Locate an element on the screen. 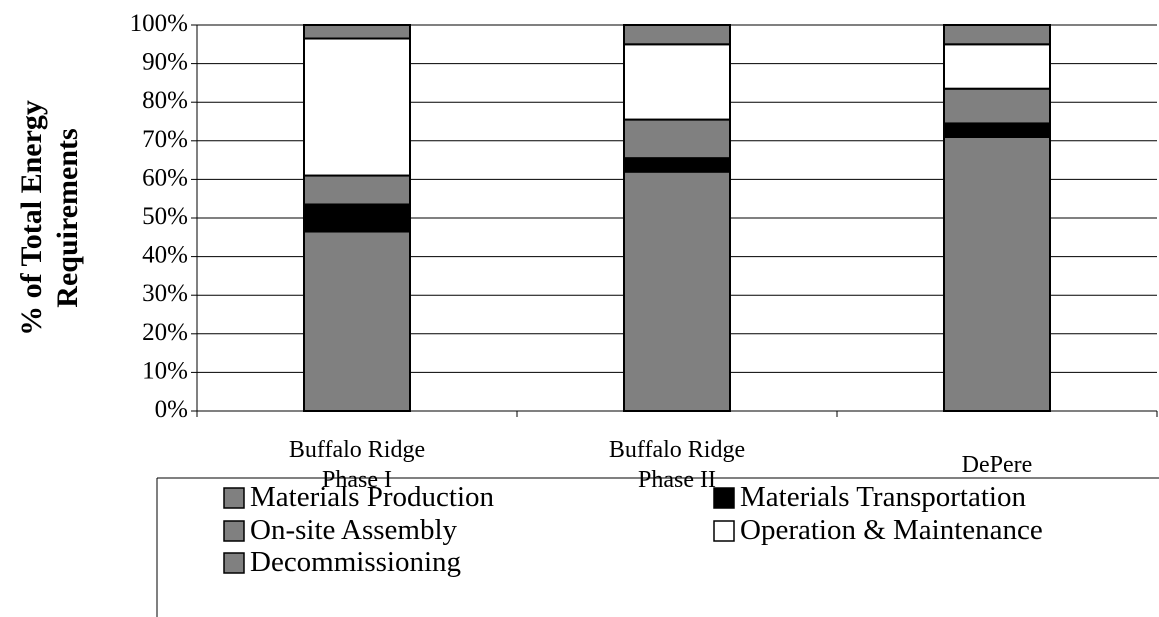  y-tick-label: 10% is located at coordinates (165, 370).